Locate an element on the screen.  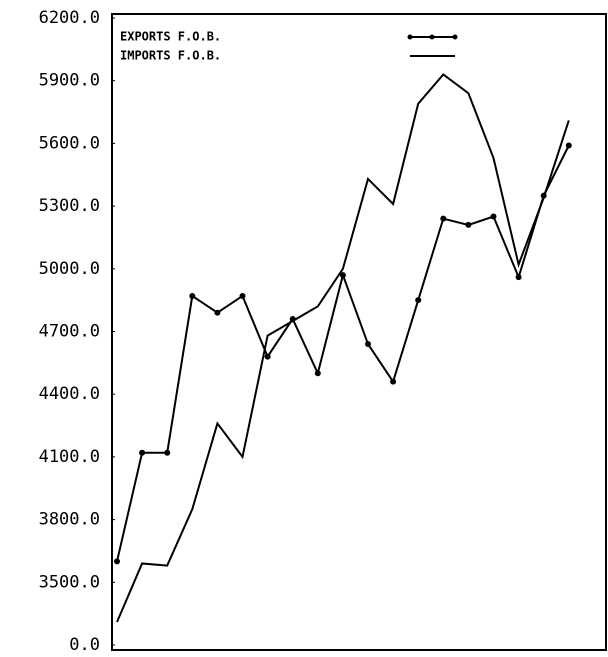
y-tick-label: 0.0 is located at coordinates (84, 645).